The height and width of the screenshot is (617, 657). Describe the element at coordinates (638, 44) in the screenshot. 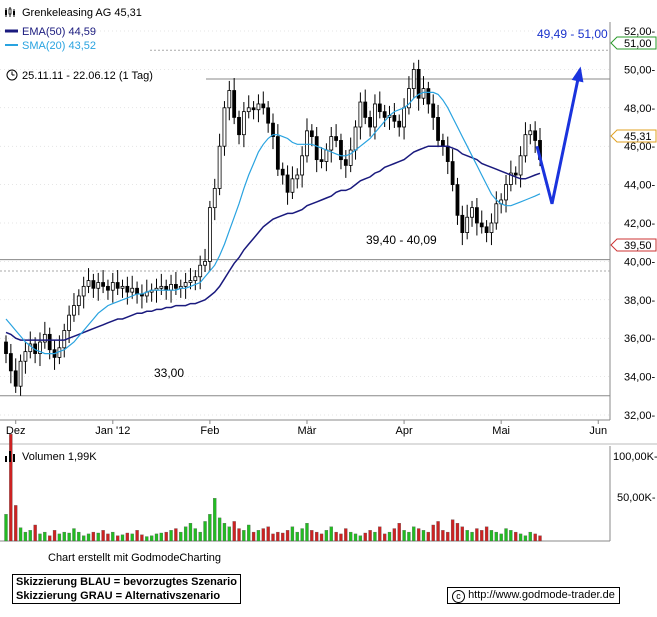

I see `svg-text: 51,00` at that location.